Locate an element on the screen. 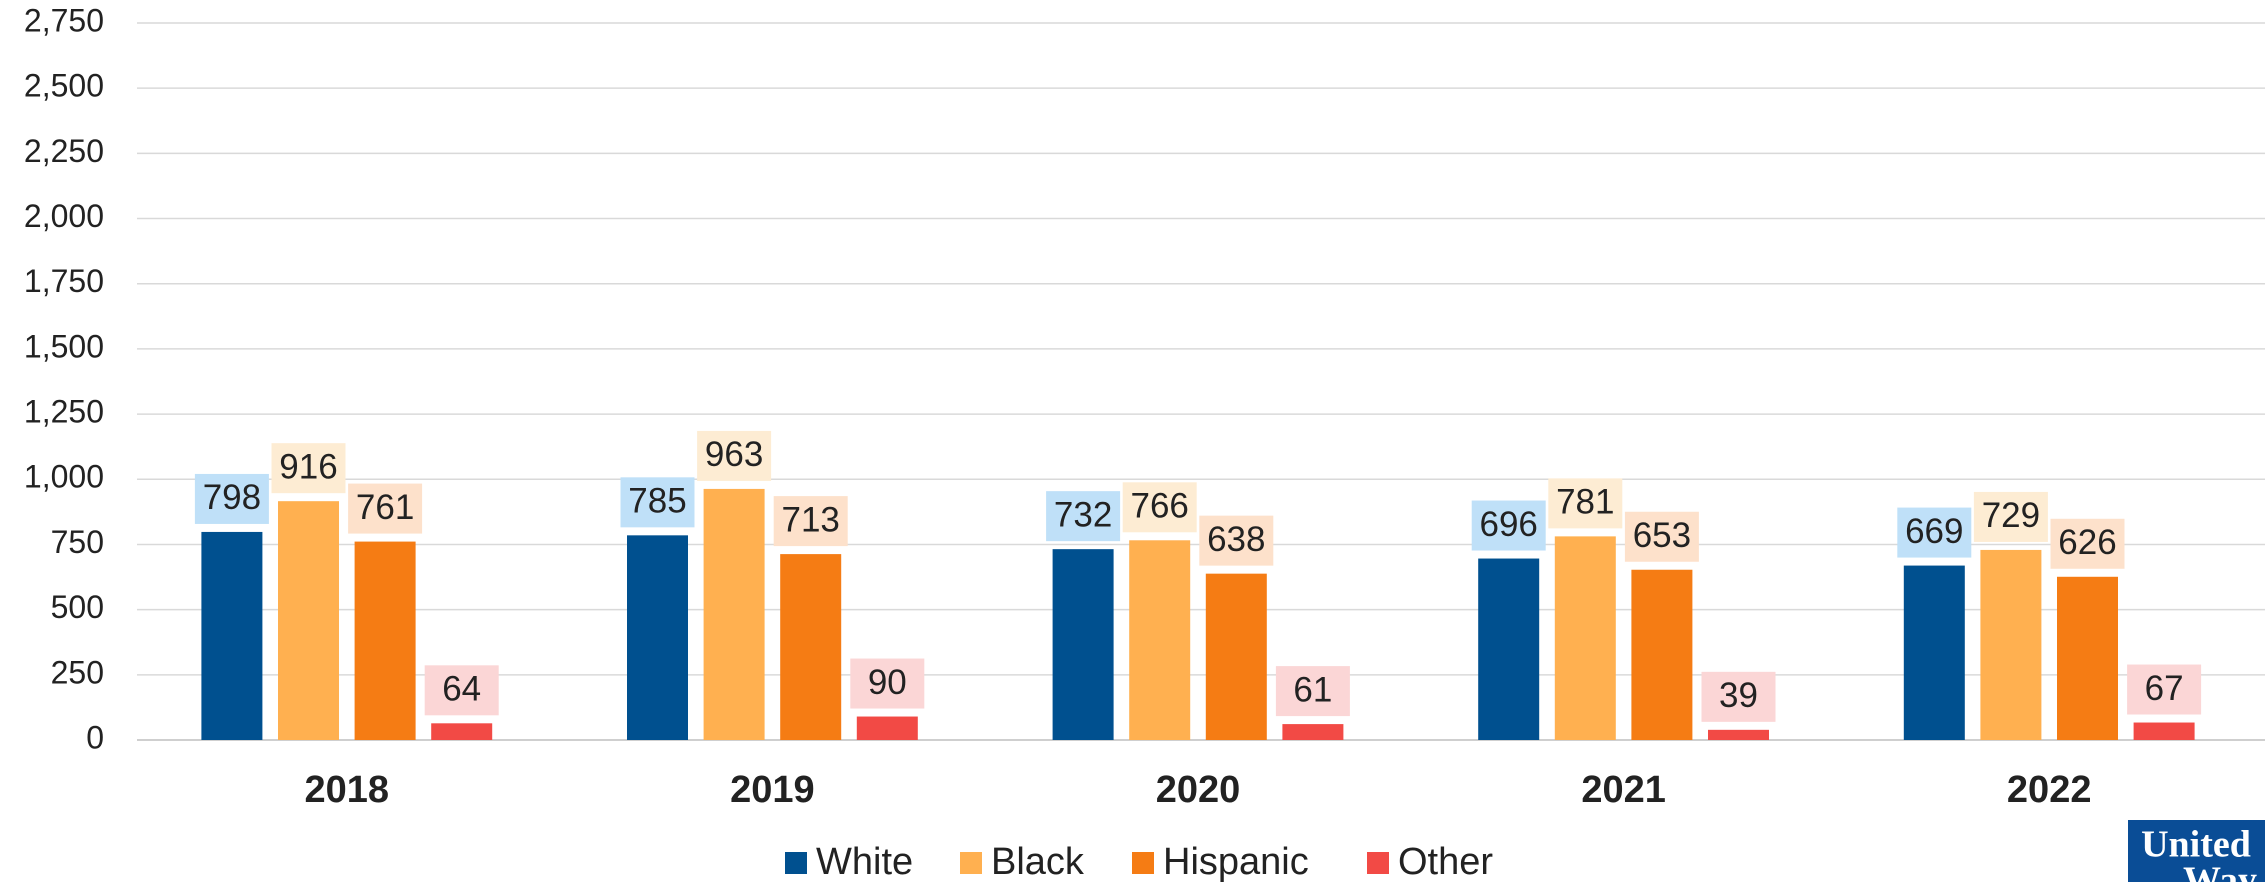 The width and height of the screenshot is (2265, 882). y-tick-label: 1,750 is located at coordinates (64, 281).